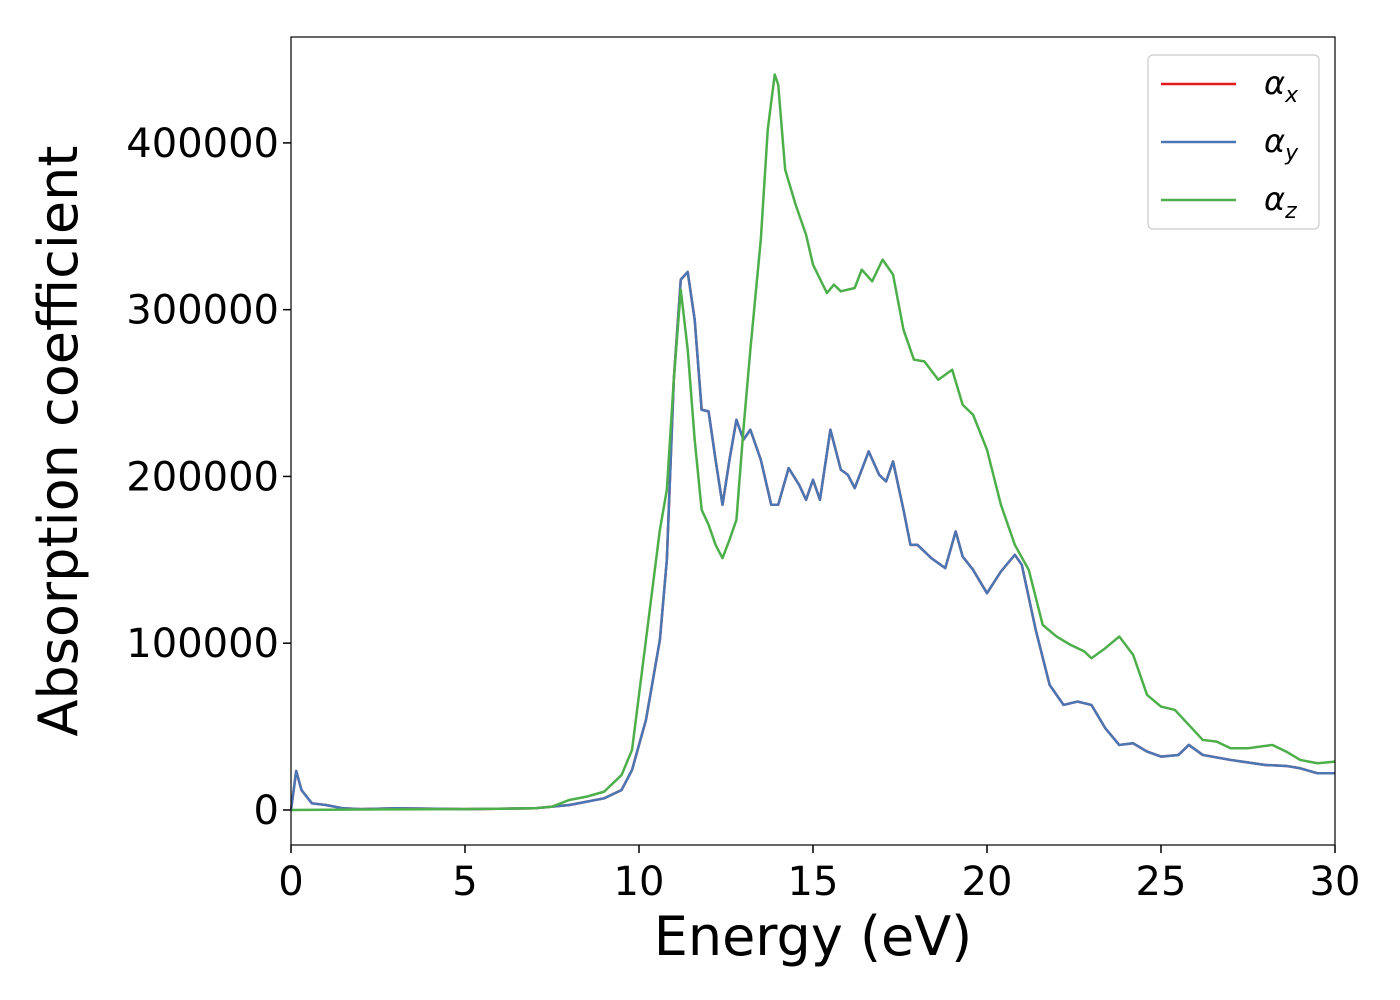 The width and height of the screenshot is (1400, 1000). What do you see at coordinates (1233, 142) in the screenshot?
I see `legend: αx αy αz` at bounding box center [1233, 142].